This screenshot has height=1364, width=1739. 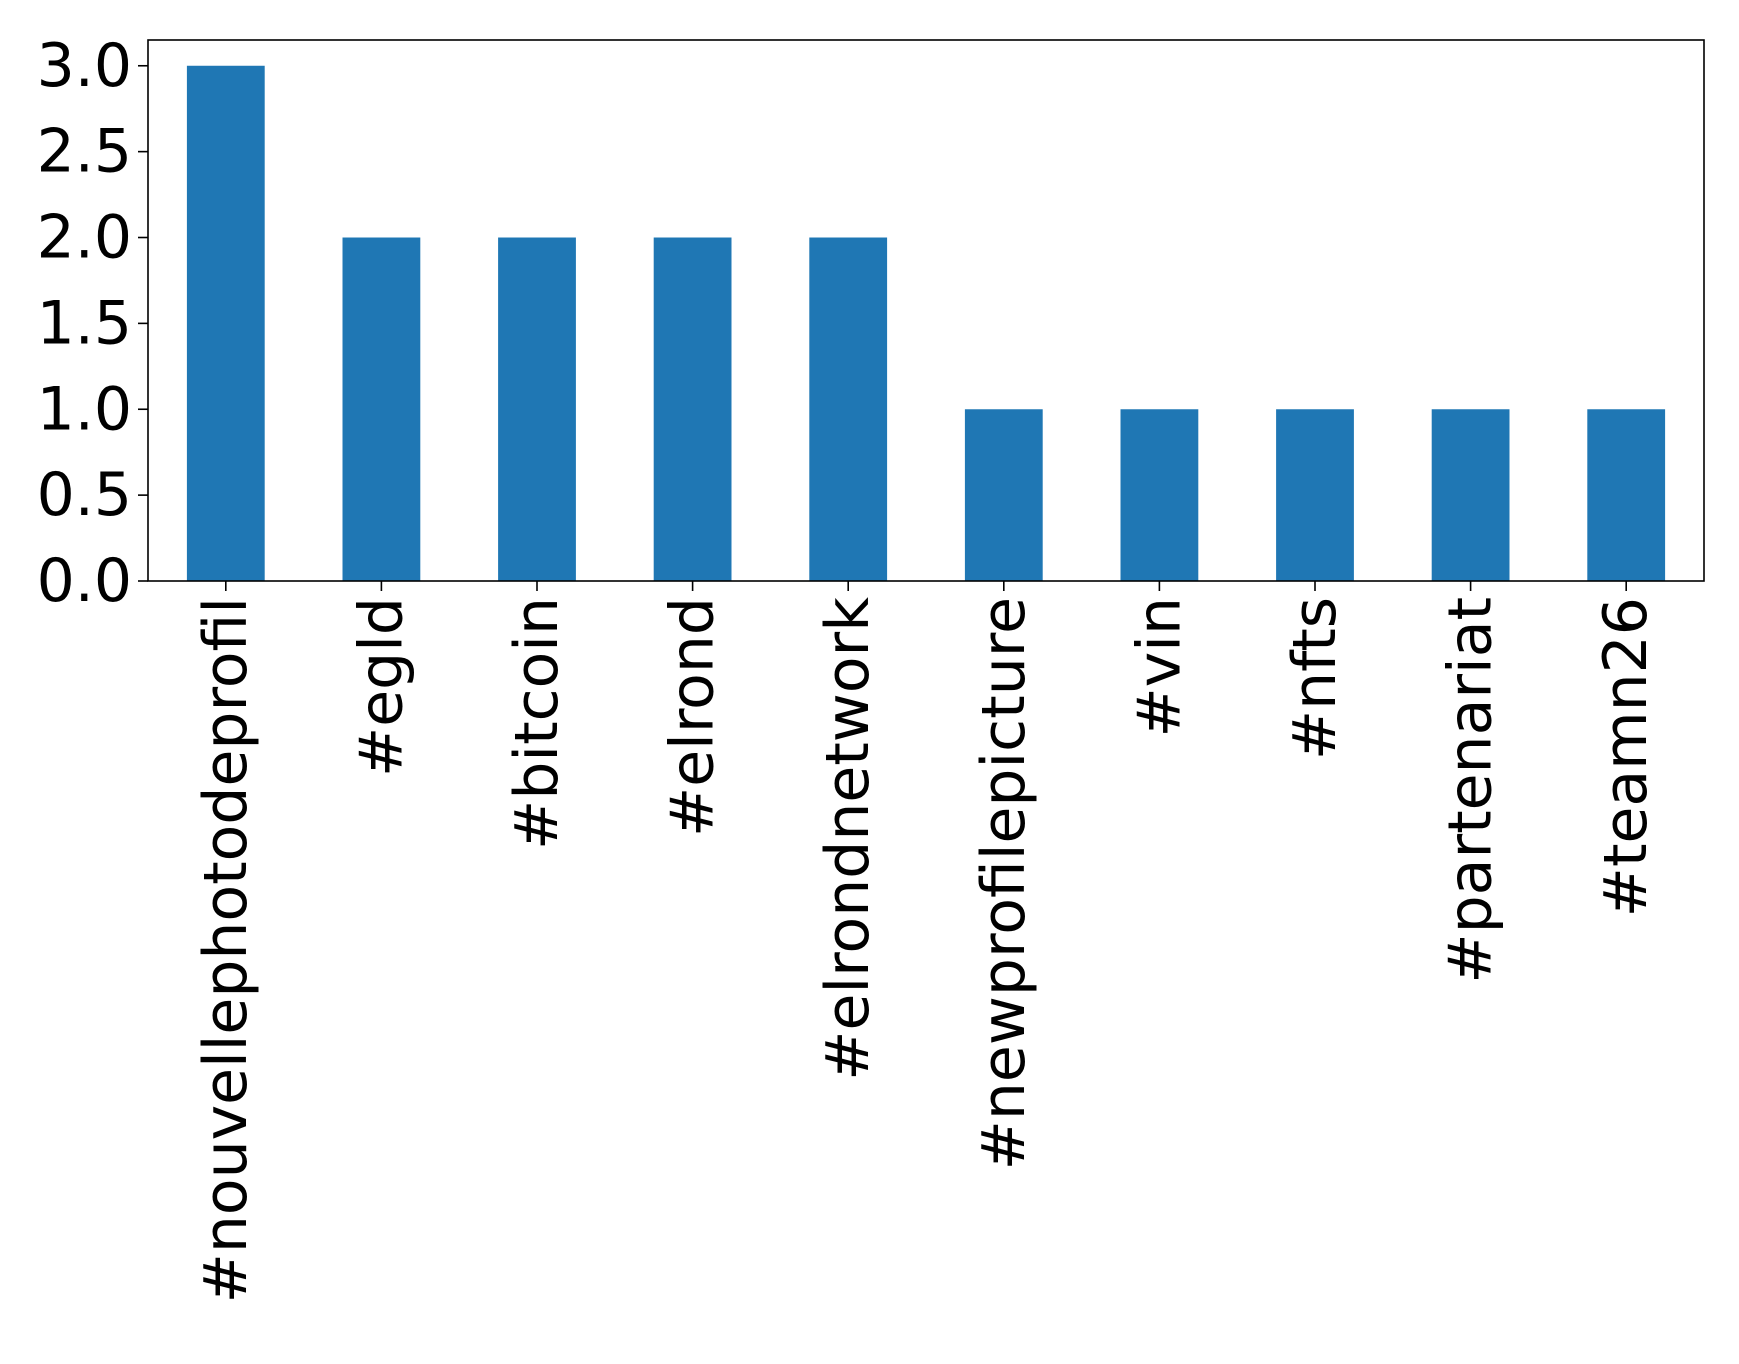 I want to click on y-tick-label: 1.5, so click(x=84, y=323).